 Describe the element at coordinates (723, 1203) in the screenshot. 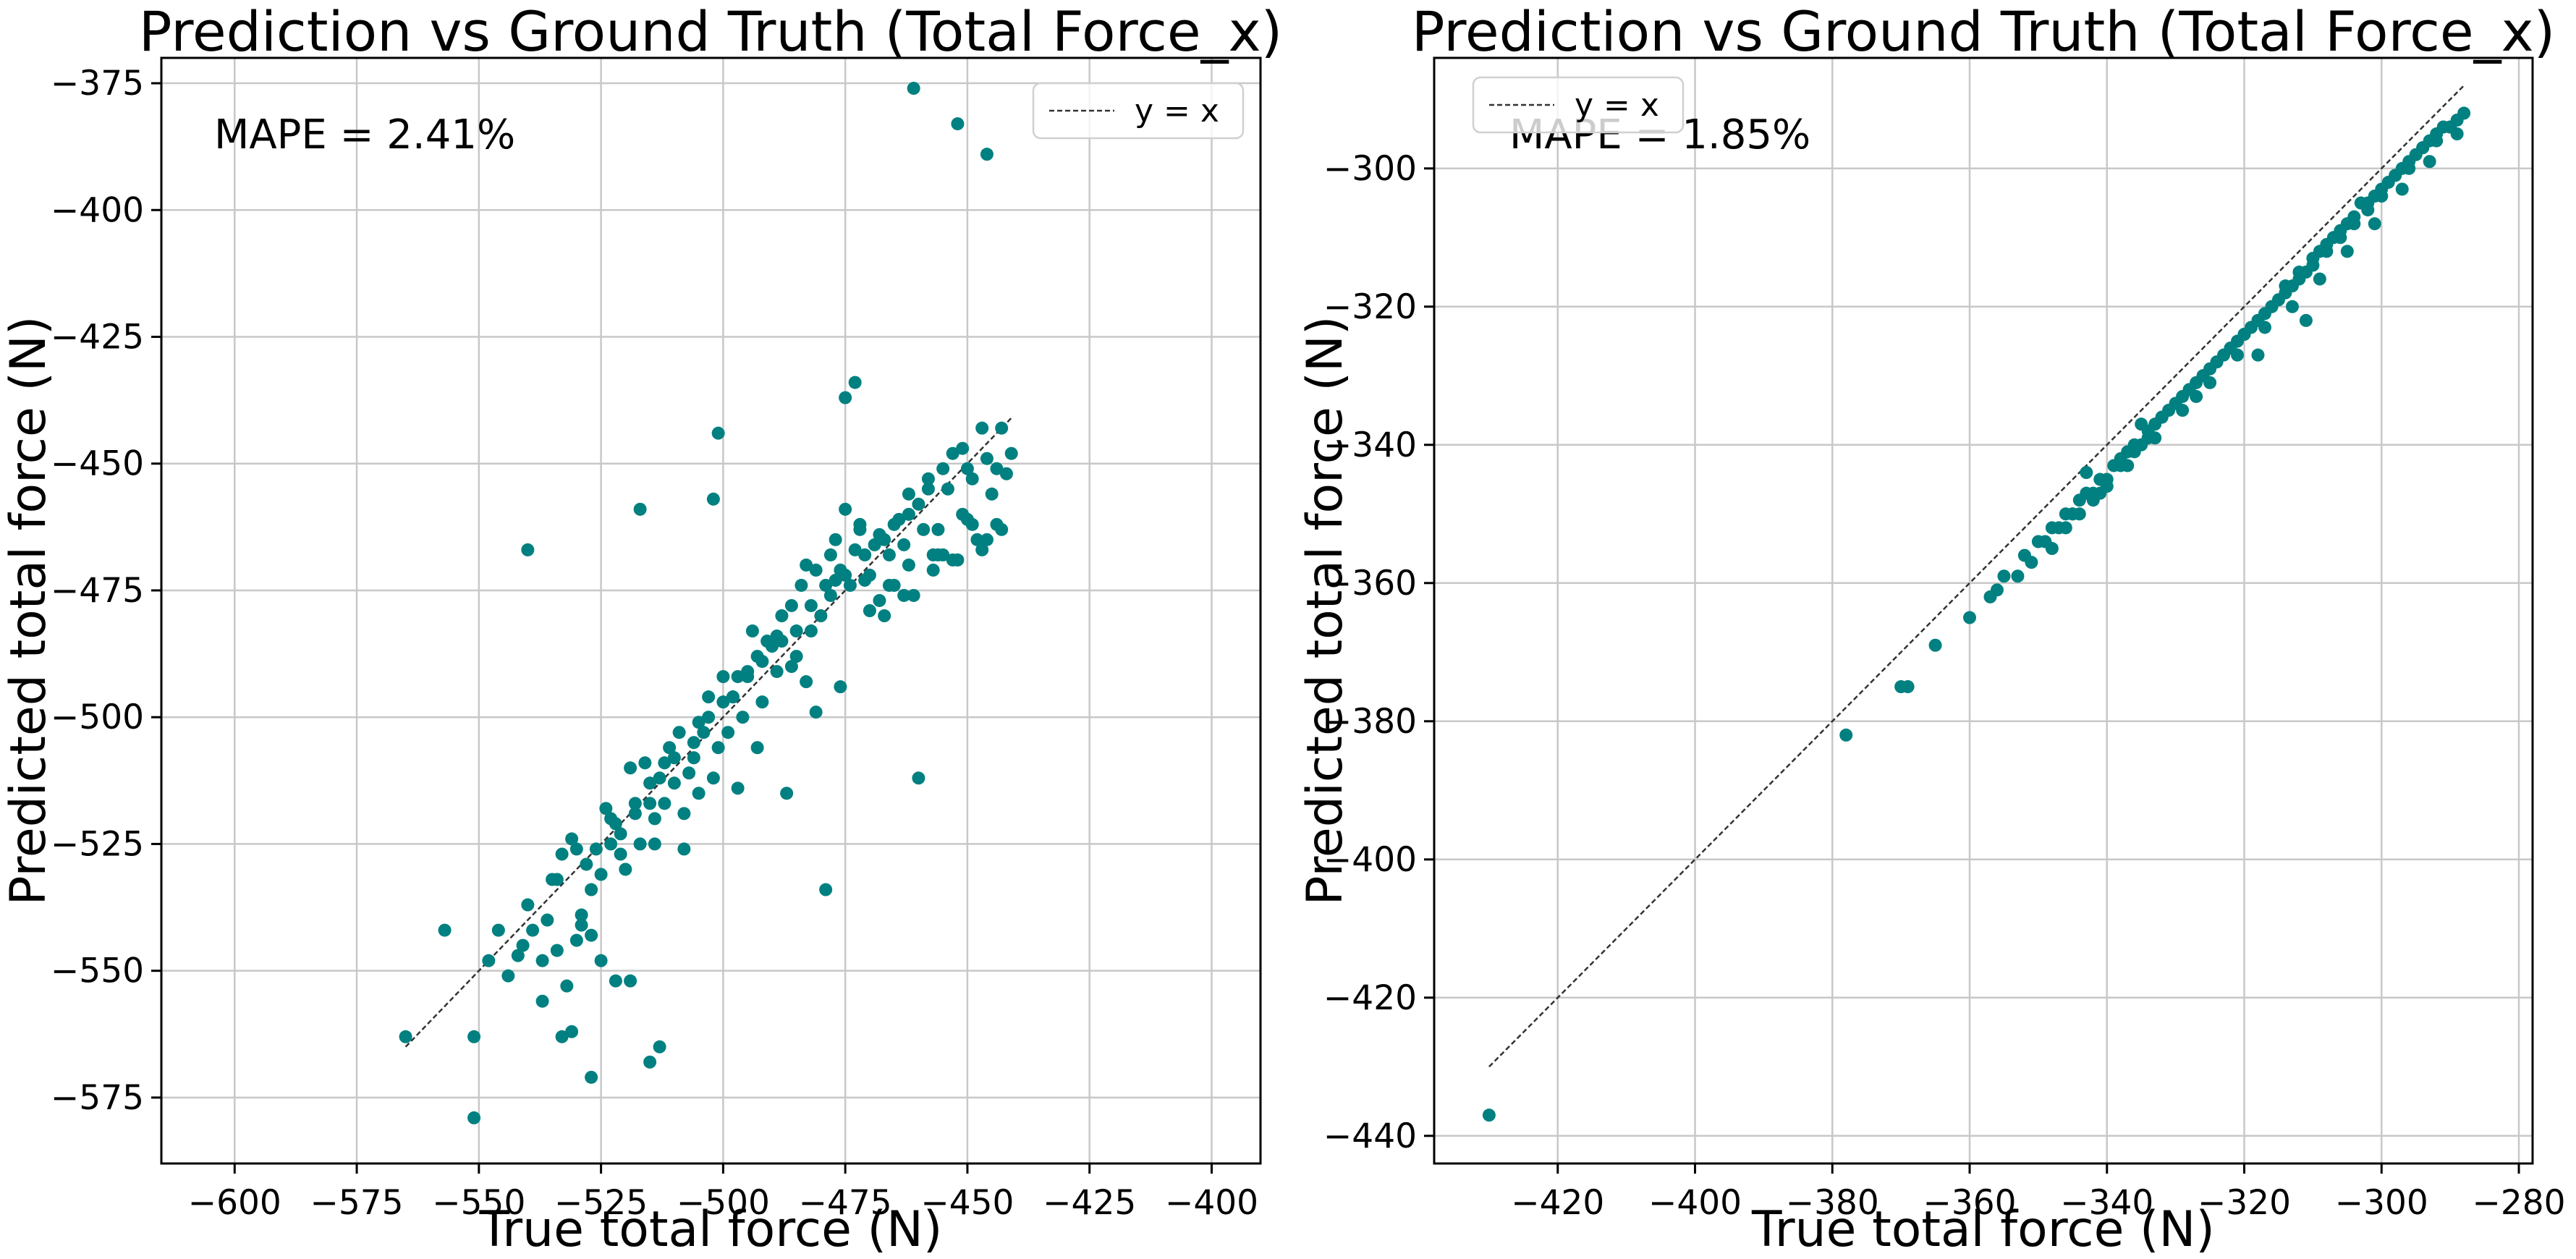

I see `x-tick-label: −500` at that location.